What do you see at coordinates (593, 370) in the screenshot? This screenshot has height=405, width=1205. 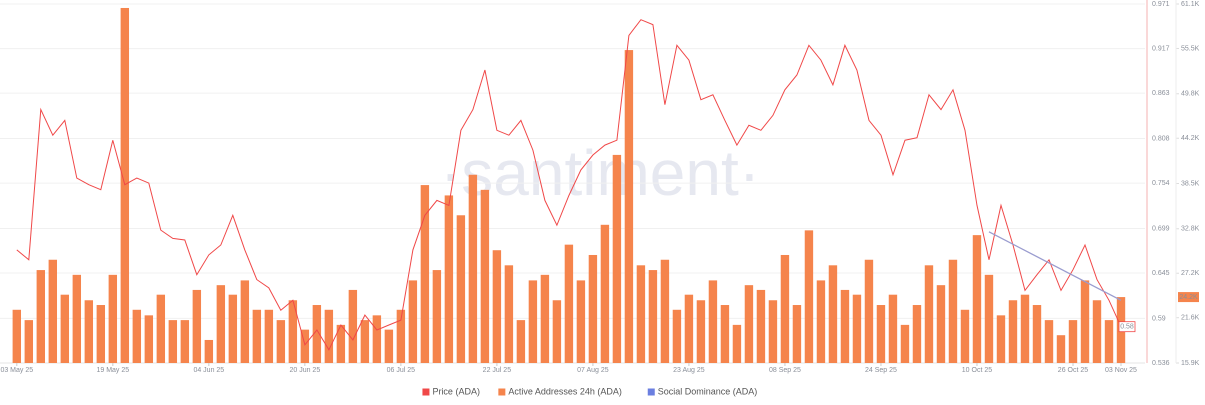 I see `x-tick-label: 07 Aug 25` at bounding box center [593, 370].